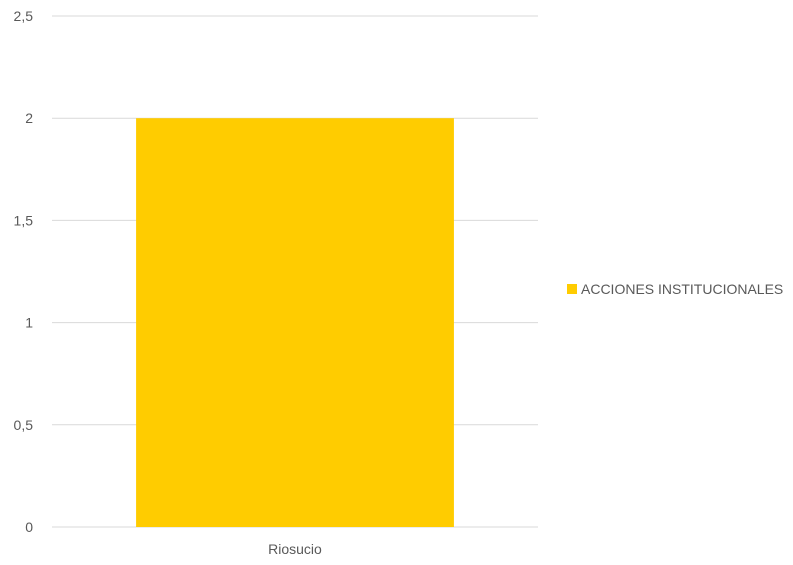  Describe the element at coordinates (24, 271) in the screenshot. I see `y-axis-tick-labels: 0 0,5 1 1,5 2 2,5` at that location.